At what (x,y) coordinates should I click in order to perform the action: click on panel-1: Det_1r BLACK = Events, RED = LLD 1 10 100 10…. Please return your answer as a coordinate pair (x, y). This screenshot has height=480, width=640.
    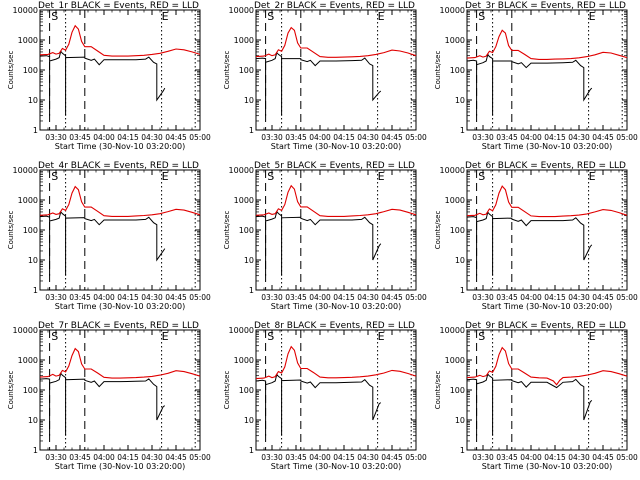
    Looking at the image, I should click on (109, 76).